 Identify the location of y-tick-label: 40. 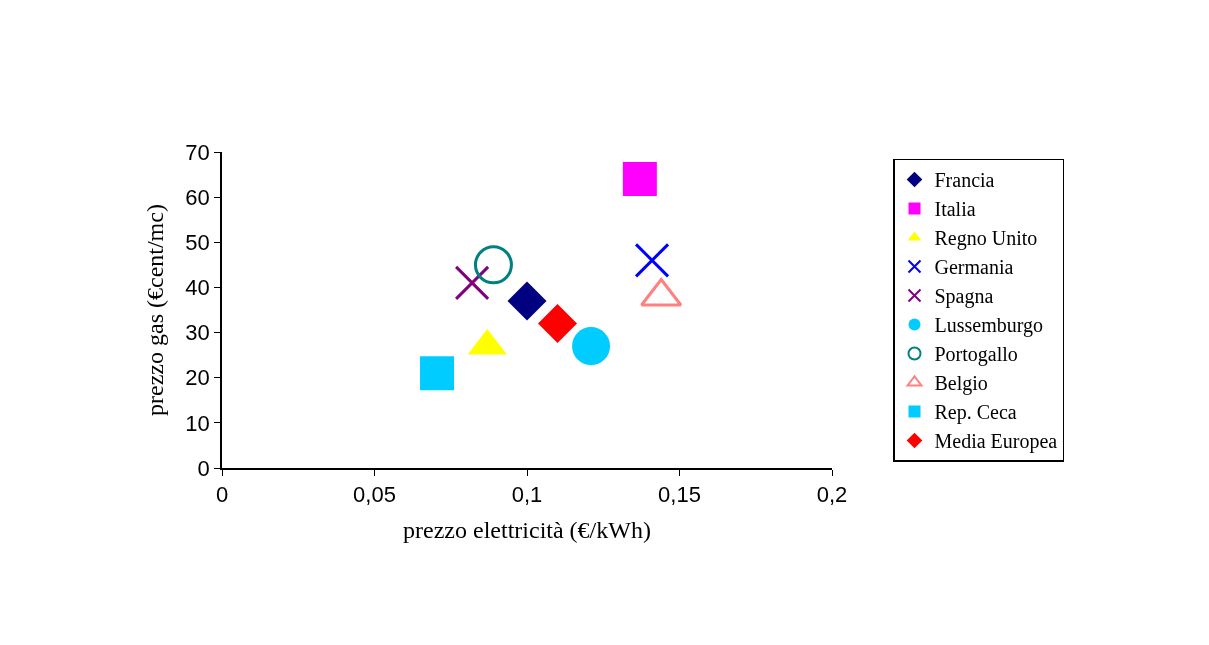
(197, 288).